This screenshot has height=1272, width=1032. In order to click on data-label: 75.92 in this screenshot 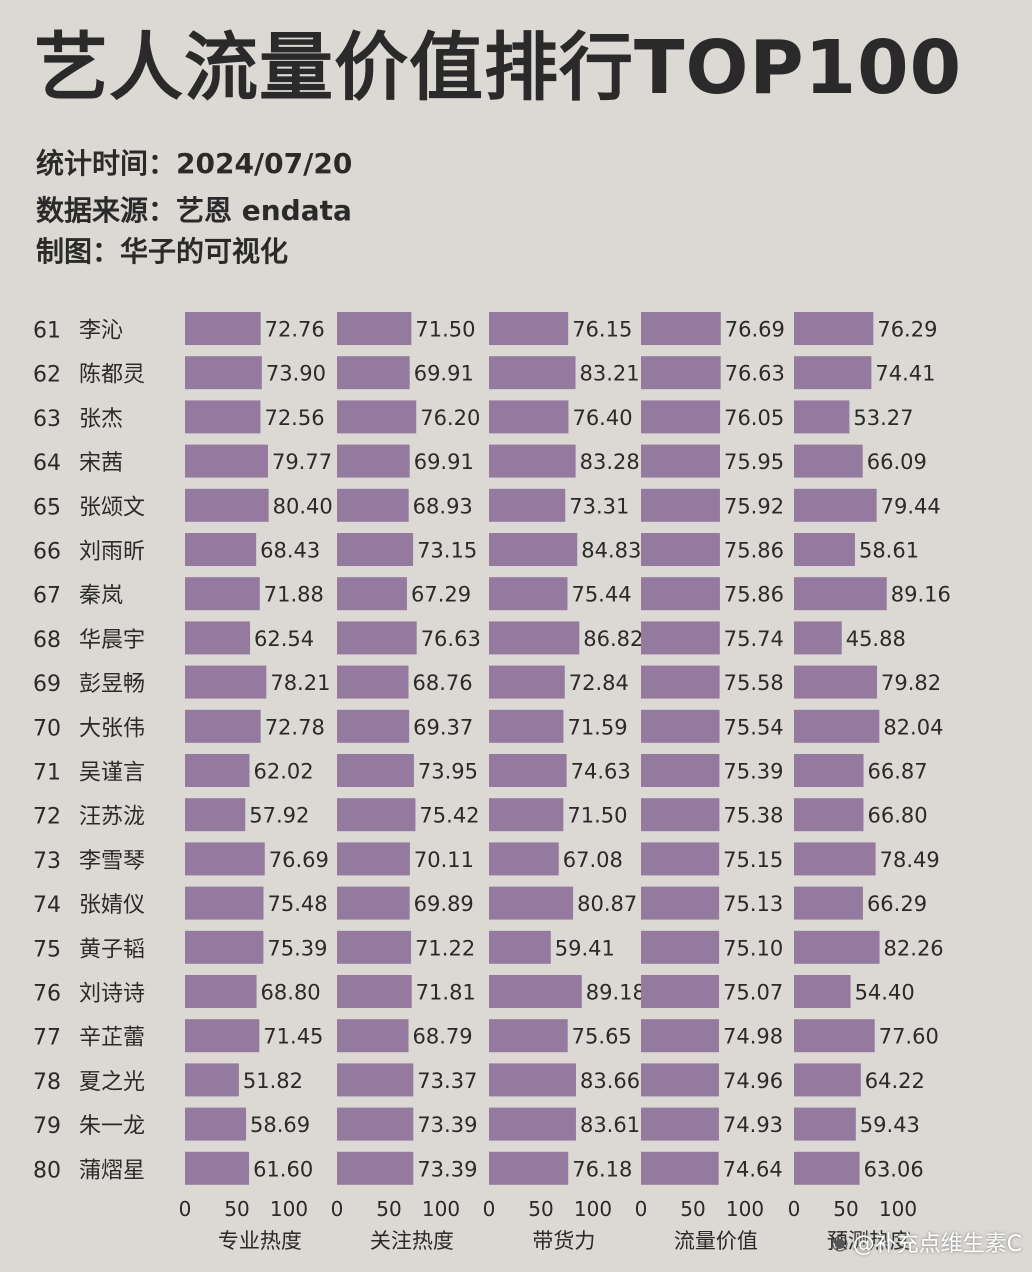, I will do `click(754, 506)`.